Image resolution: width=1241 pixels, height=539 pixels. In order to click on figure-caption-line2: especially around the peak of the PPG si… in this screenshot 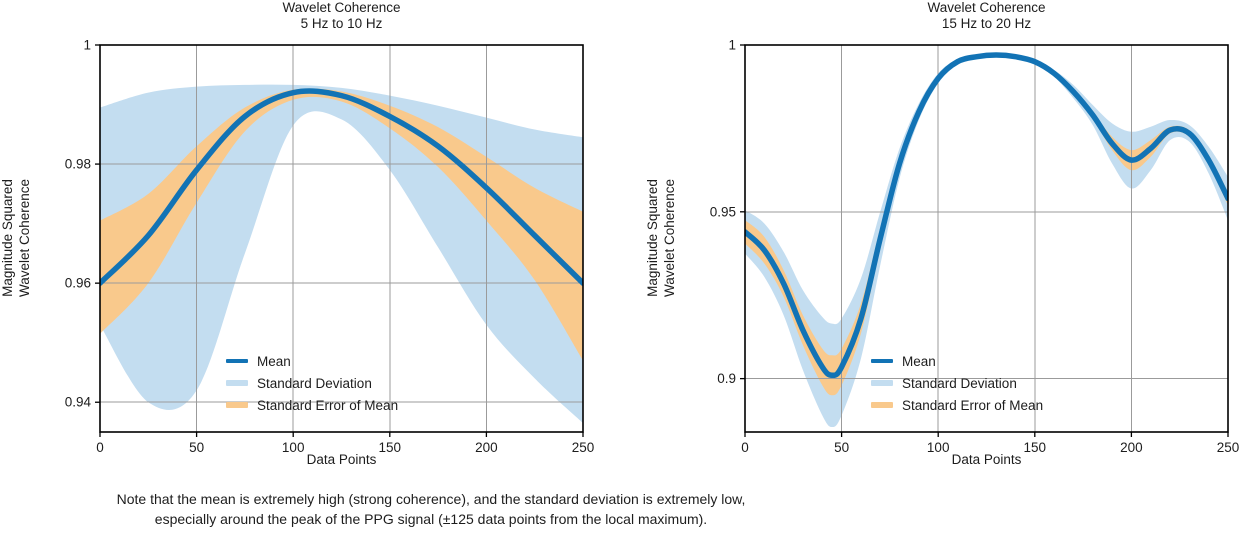, I will do `click(431, 519)`.